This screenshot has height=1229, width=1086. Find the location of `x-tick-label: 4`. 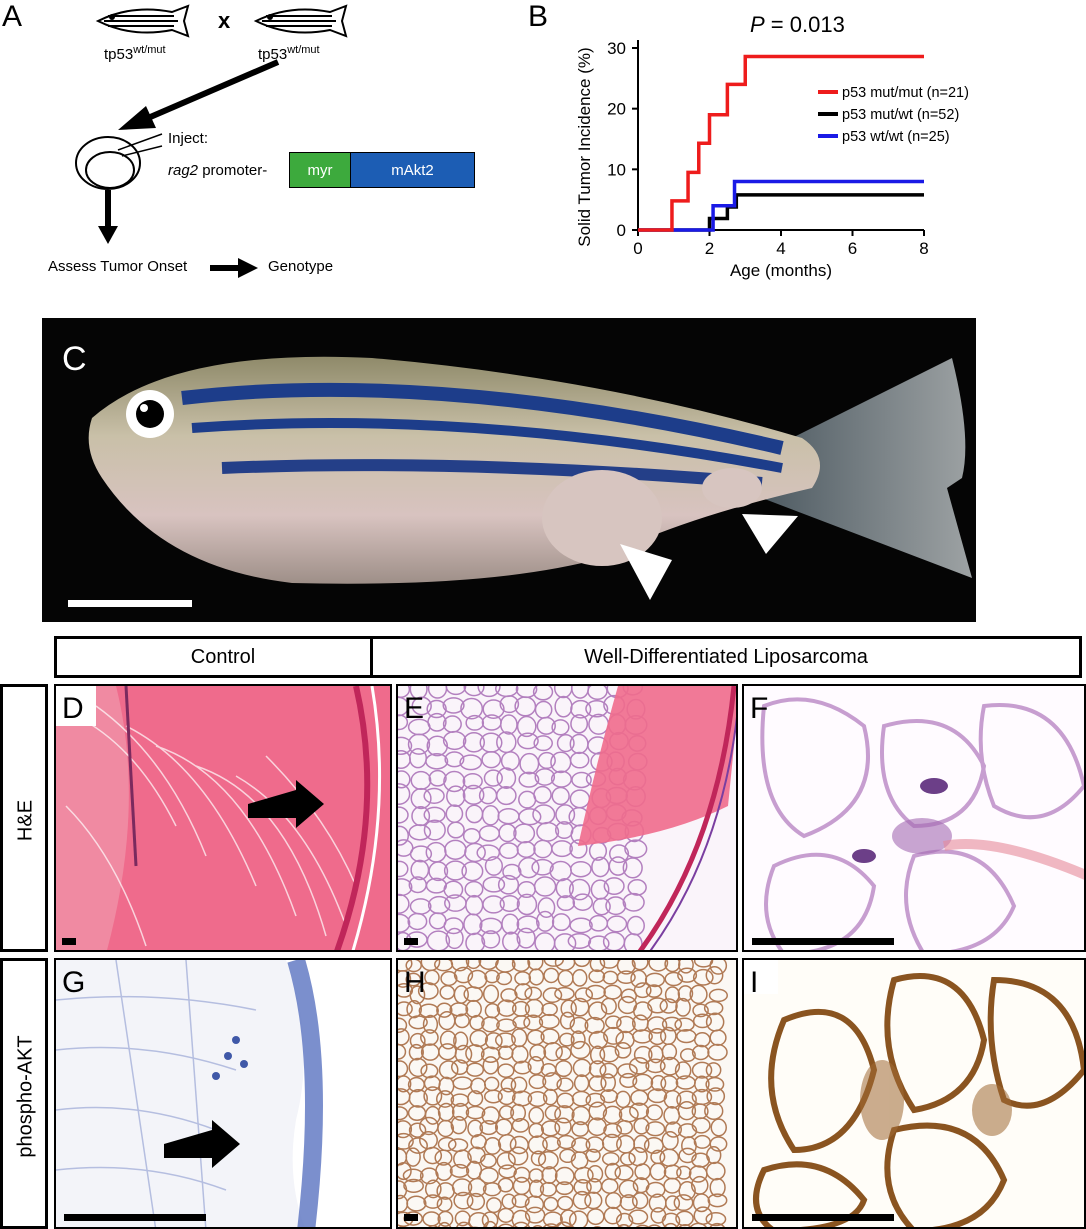

x-tick-label: 4 is located at coordinates (780, 248).